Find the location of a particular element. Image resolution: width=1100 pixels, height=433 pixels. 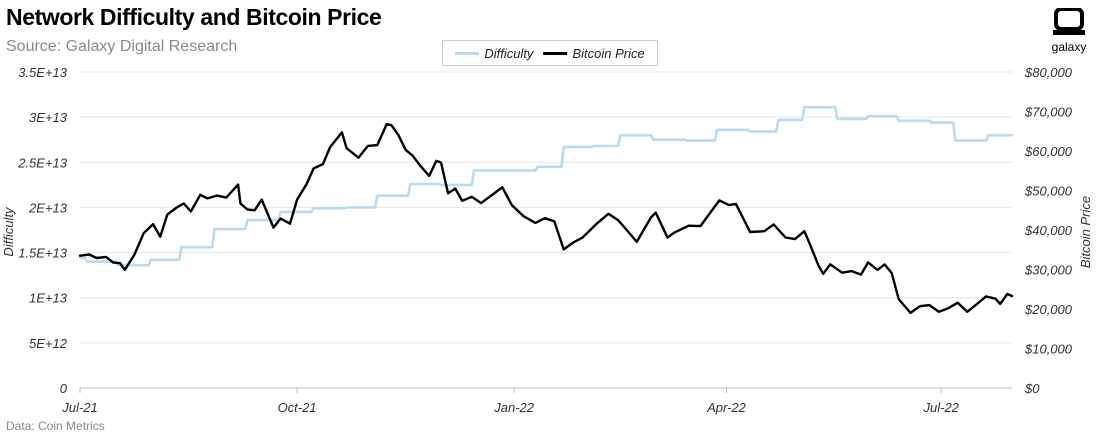

right-tick-label: $30,000 is located at coordinates (1048, 270).